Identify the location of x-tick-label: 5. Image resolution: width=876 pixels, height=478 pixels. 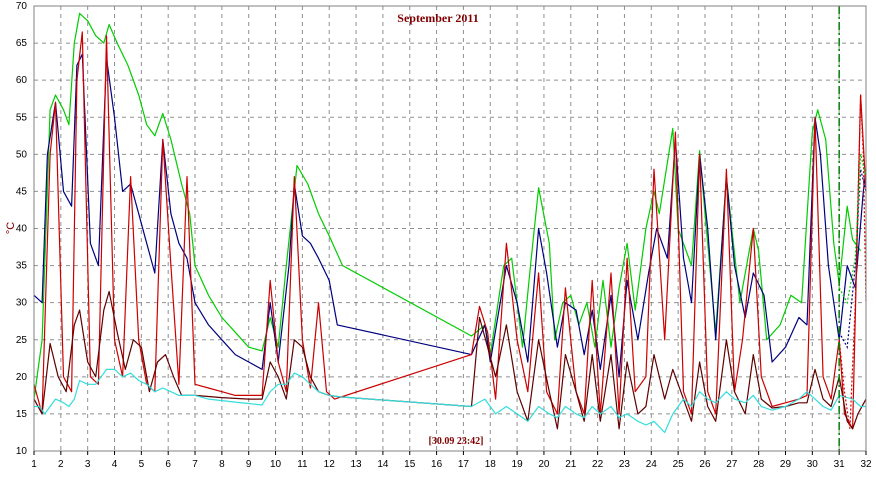
(142, 464).